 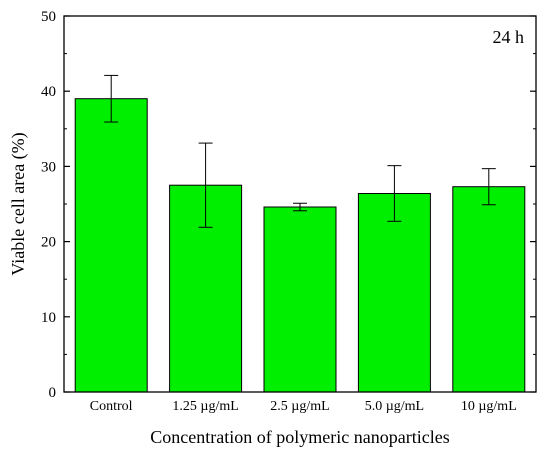 What do you see at coordinates (205, 406) in the screenshot?
I see `x-tick-label: 1.25 µg/mL` at bounding box center [205, 406].